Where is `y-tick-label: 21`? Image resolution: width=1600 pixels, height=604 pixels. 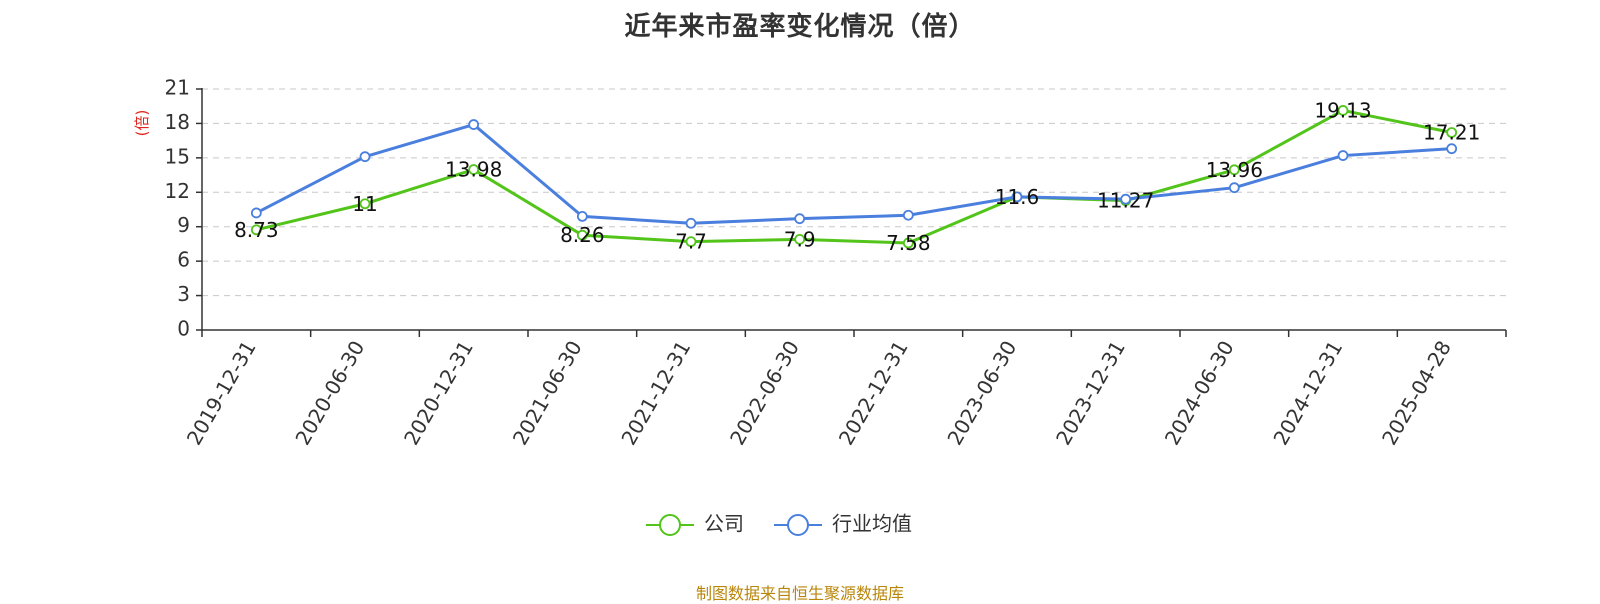 y-tick-label: 21 is located at coordinates (177, 88).